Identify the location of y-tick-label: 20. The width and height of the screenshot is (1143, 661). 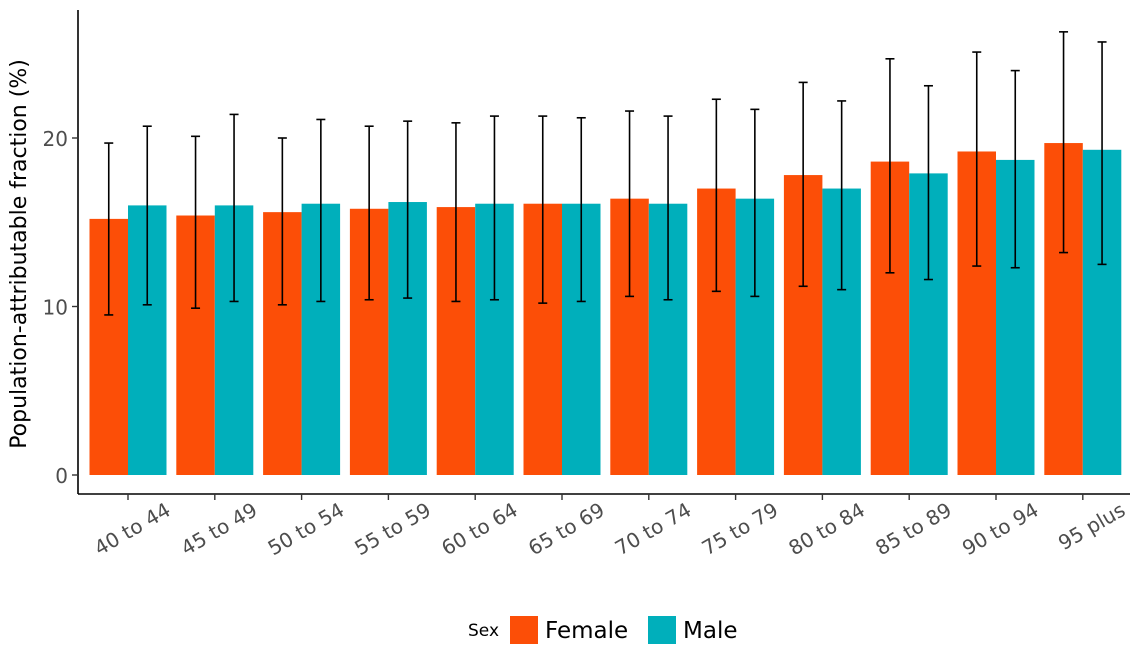
(55, 139).